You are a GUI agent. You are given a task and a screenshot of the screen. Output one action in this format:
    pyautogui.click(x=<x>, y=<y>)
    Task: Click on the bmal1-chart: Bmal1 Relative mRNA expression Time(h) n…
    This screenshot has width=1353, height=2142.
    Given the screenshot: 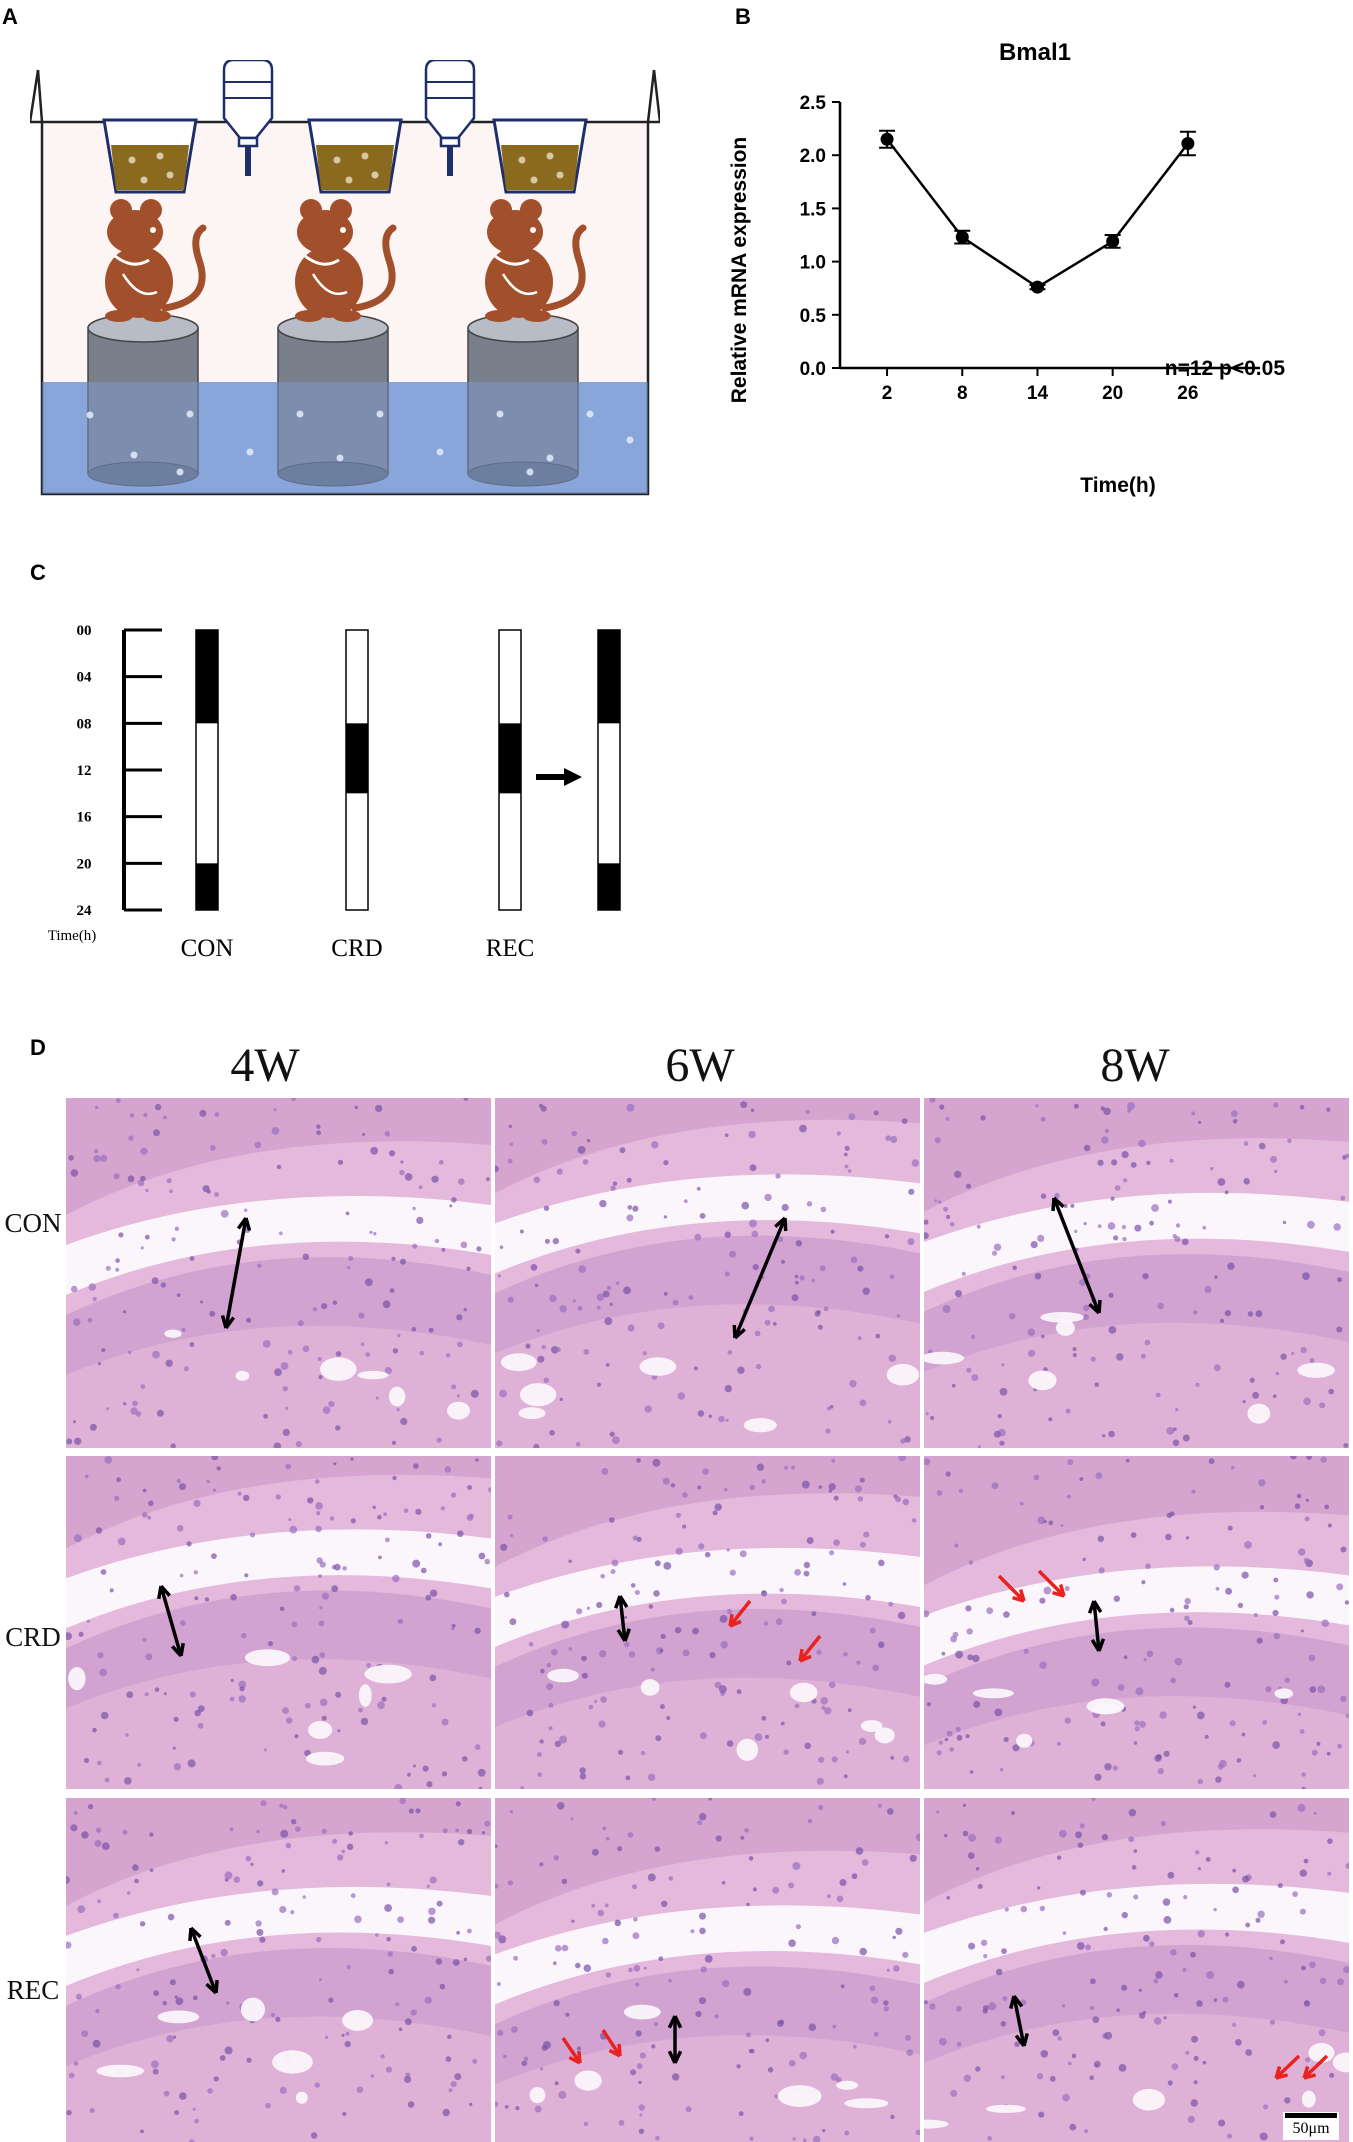 What is the action you would take?
    pyautogui.click(x=1006, y=268)
    